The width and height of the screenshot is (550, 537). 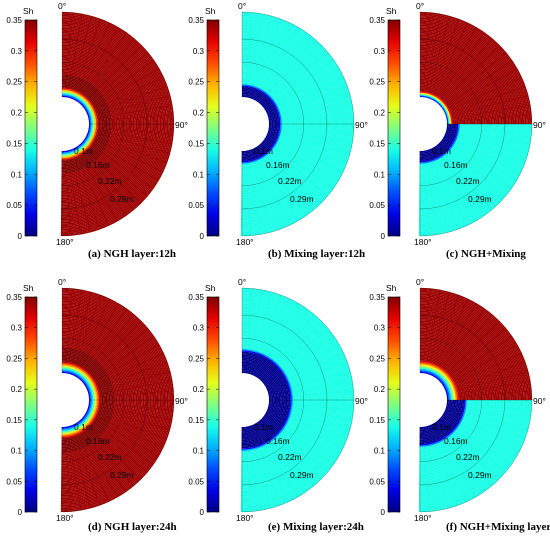 I want to click on colorbar-tick-label: 0.3, so click(x=17, y=51).